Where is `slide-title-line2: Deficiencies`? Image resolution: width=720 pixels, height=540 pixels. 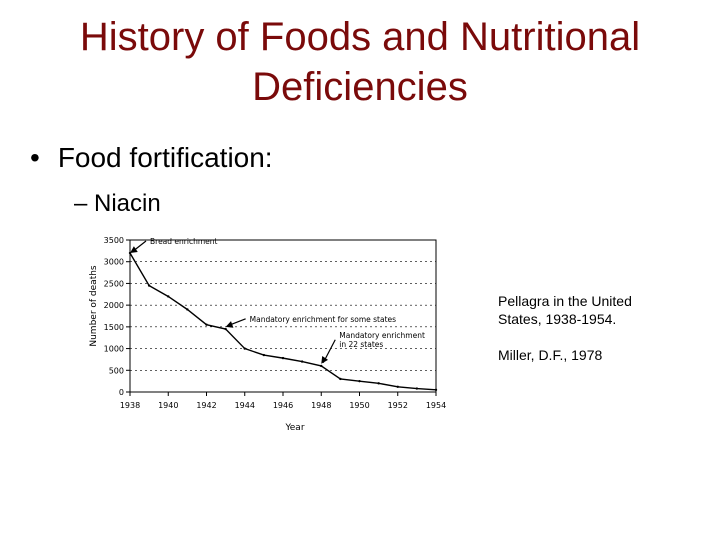
slide-title-line2: Deficiencies is located at coordinates (360, 87).